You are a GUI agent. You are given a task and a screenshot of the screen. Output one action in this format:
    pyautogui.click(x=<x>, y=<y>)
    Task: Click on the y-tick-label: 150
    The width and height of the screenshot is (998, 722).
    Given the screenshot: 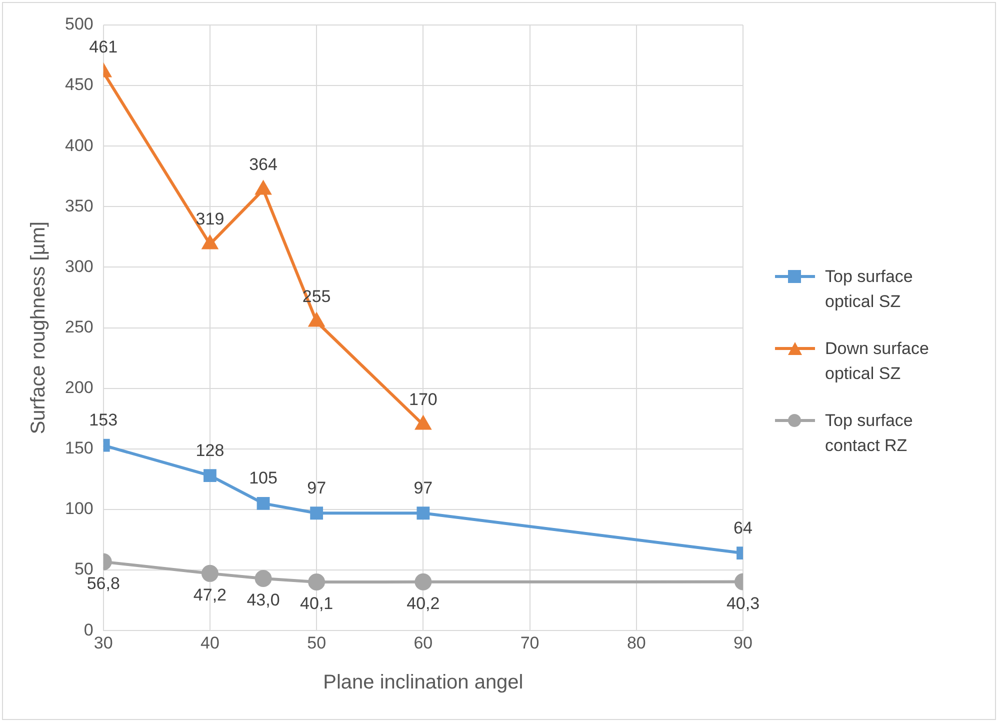 What is the action you would take?
    pyautogui.click(x=79, y=448)
    